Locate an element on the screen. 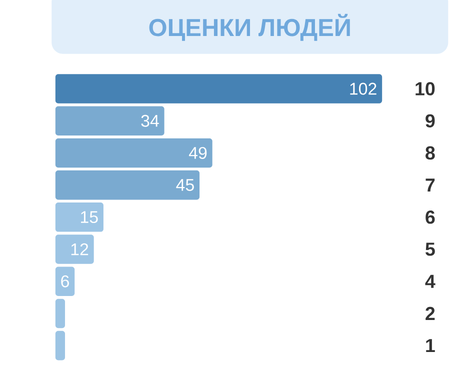 This screenshot has height=386, width=468. y-tick-label: 8 is located at coordinates (430, 153).